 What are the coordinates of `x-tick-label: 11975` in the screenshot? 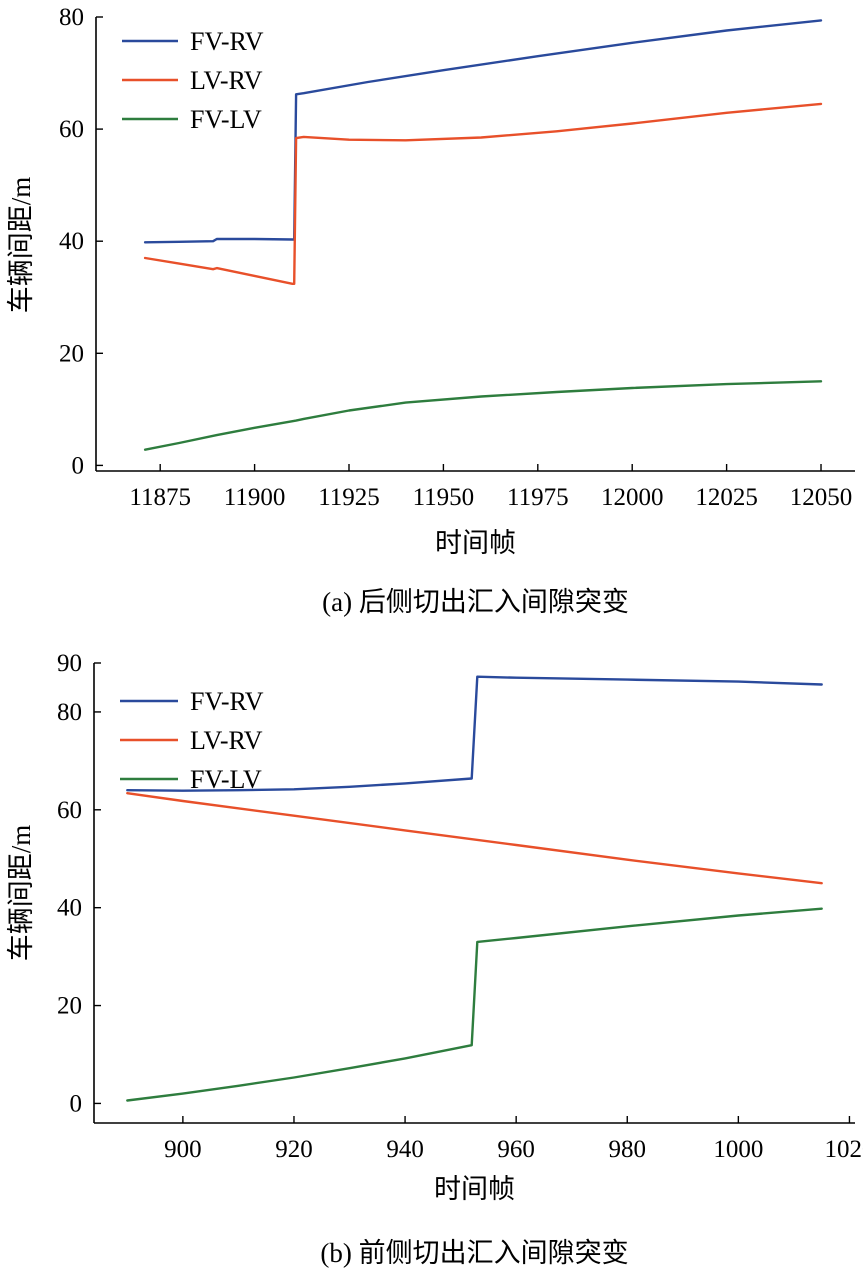 It's located at (538, 497).